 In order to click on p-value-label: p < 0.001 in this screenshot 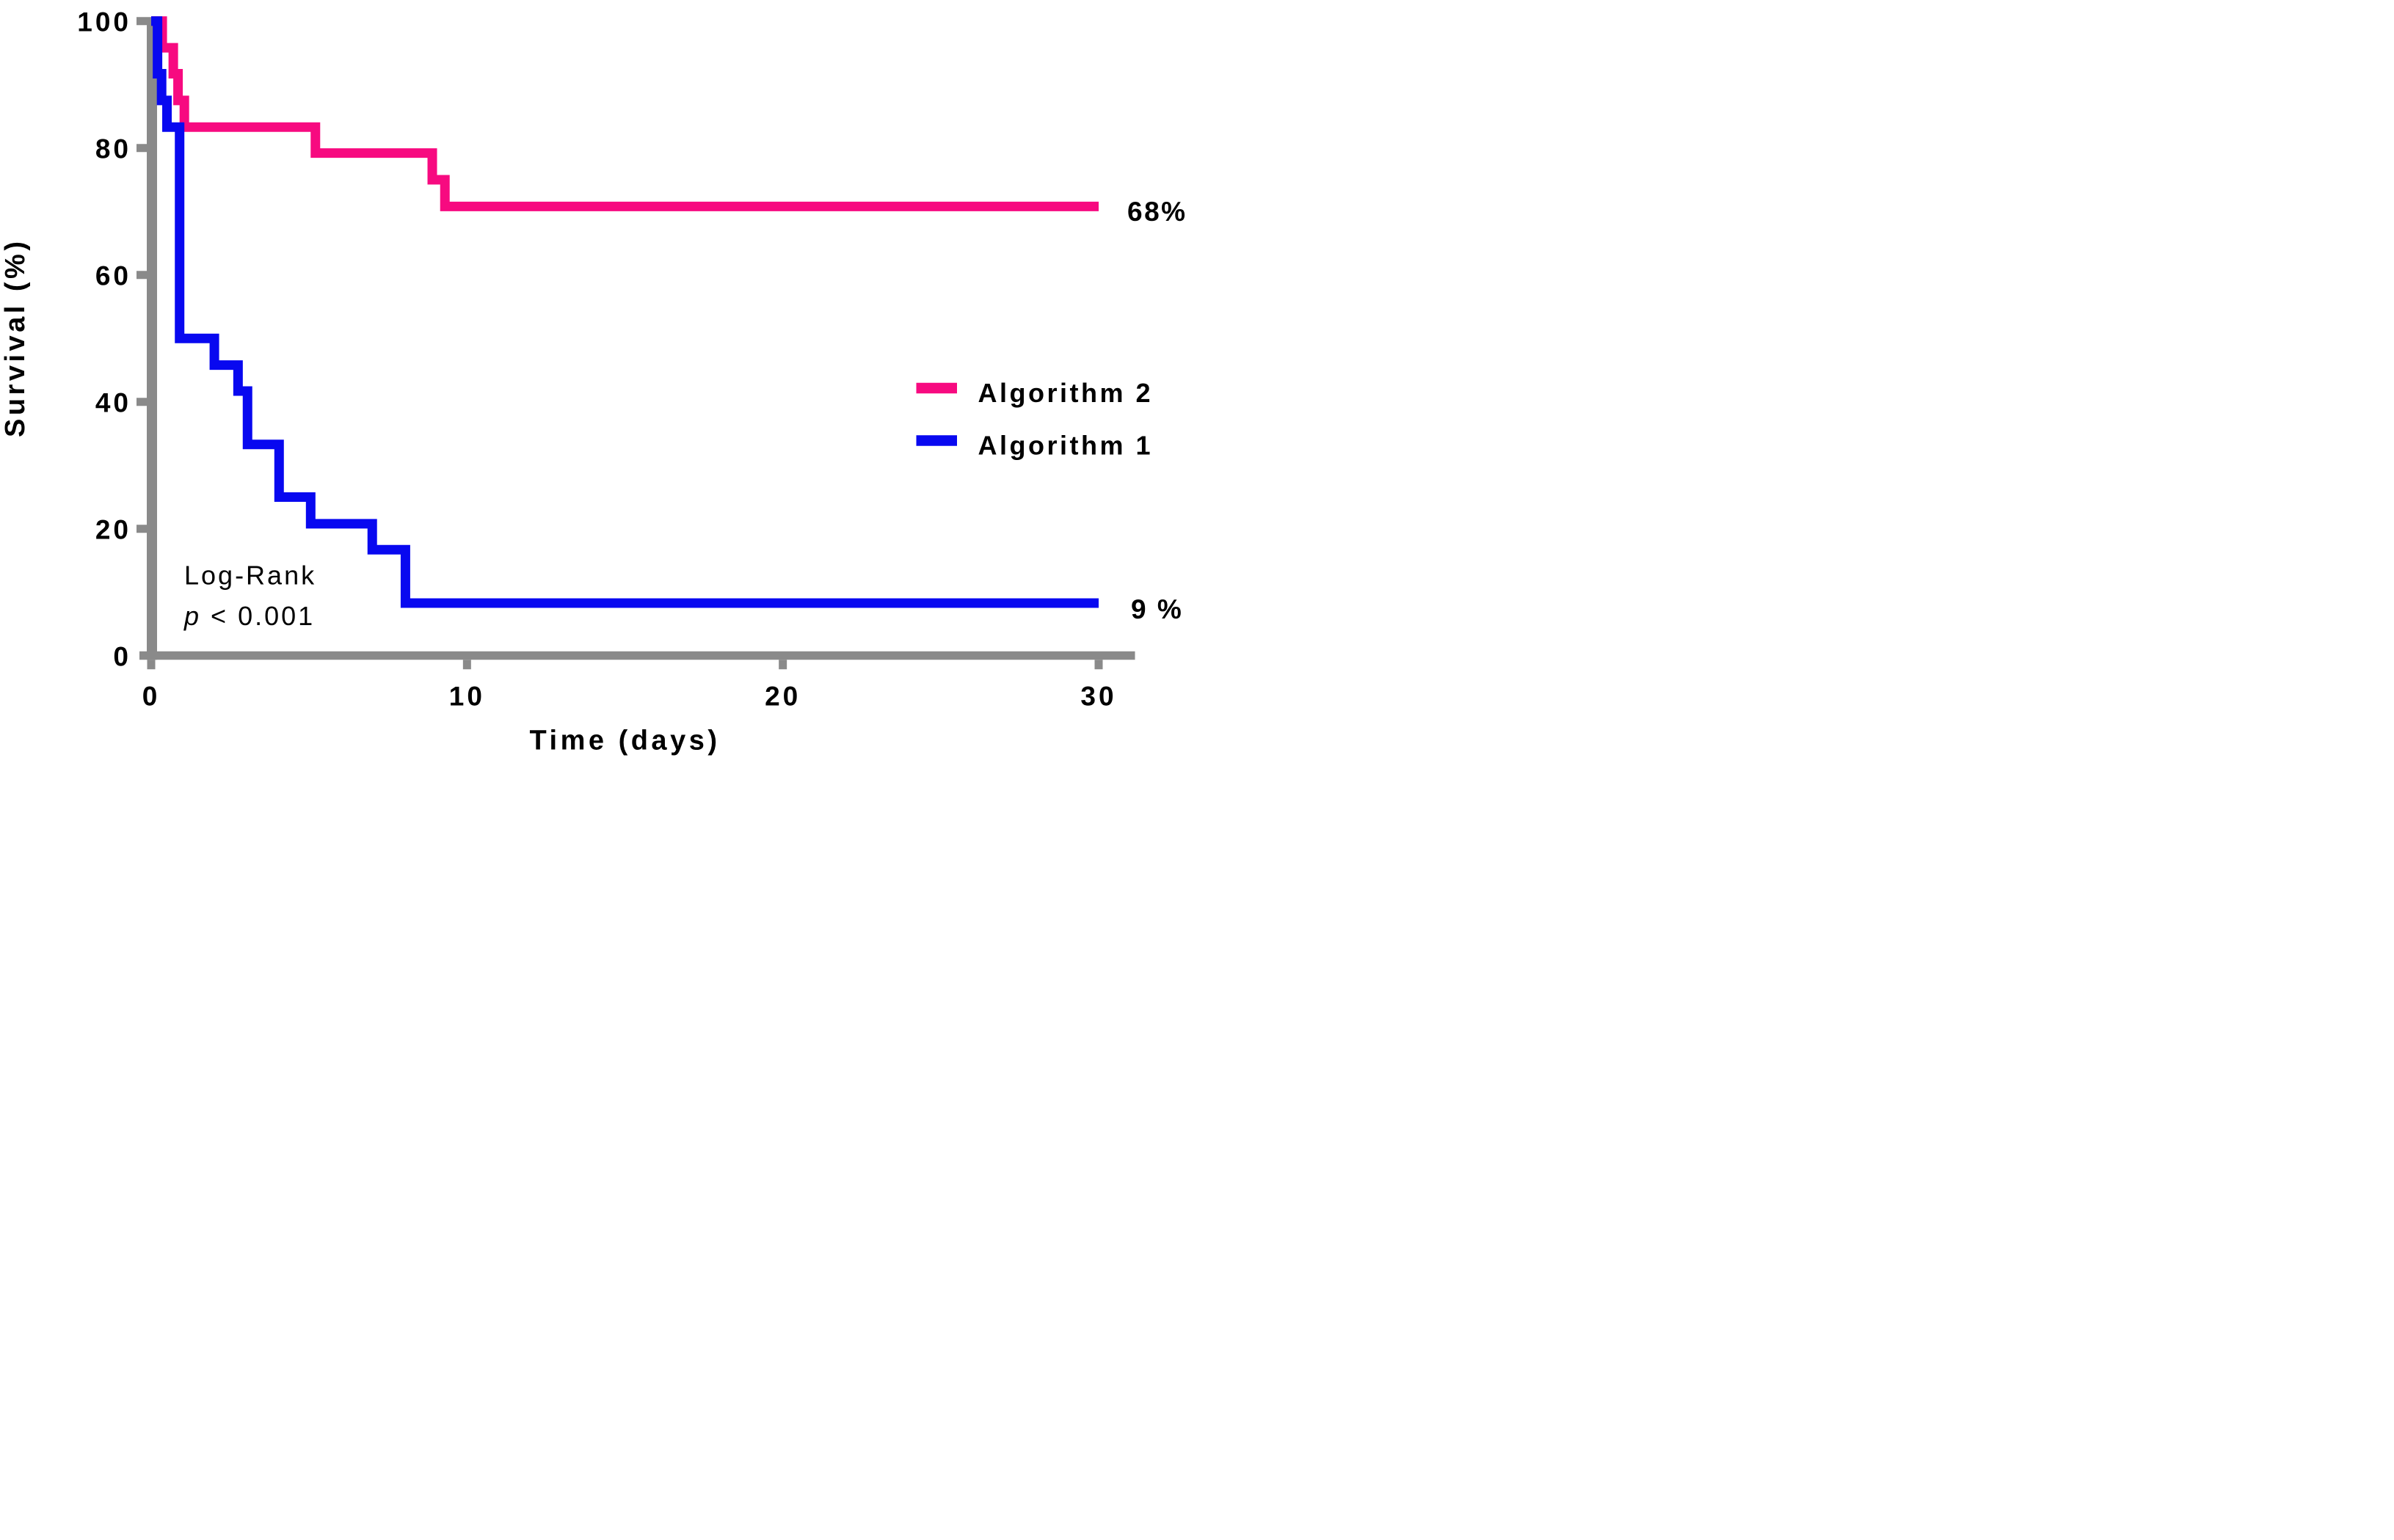, I will do `click(249, 616)`.